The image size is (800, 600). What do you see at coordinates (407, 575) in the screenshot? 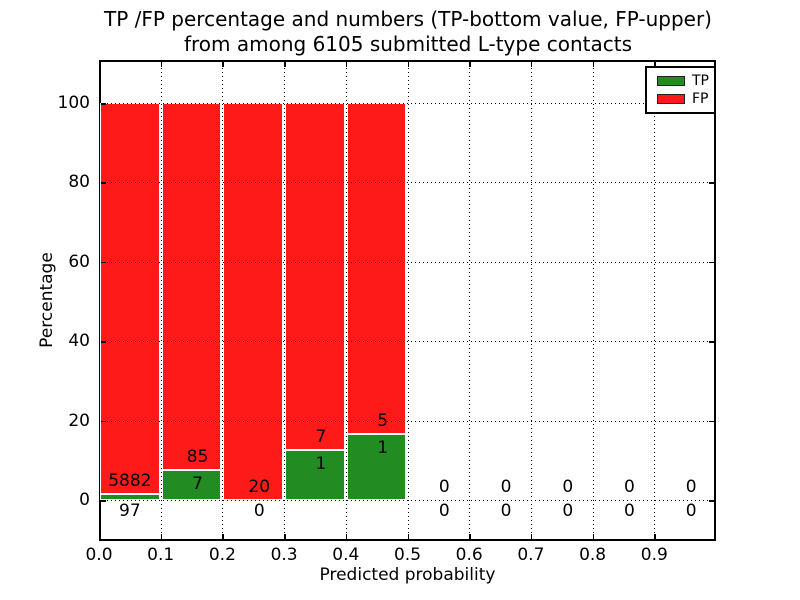
I see `x-axis-label: Predicted probability` at bounding box center [407, 575].